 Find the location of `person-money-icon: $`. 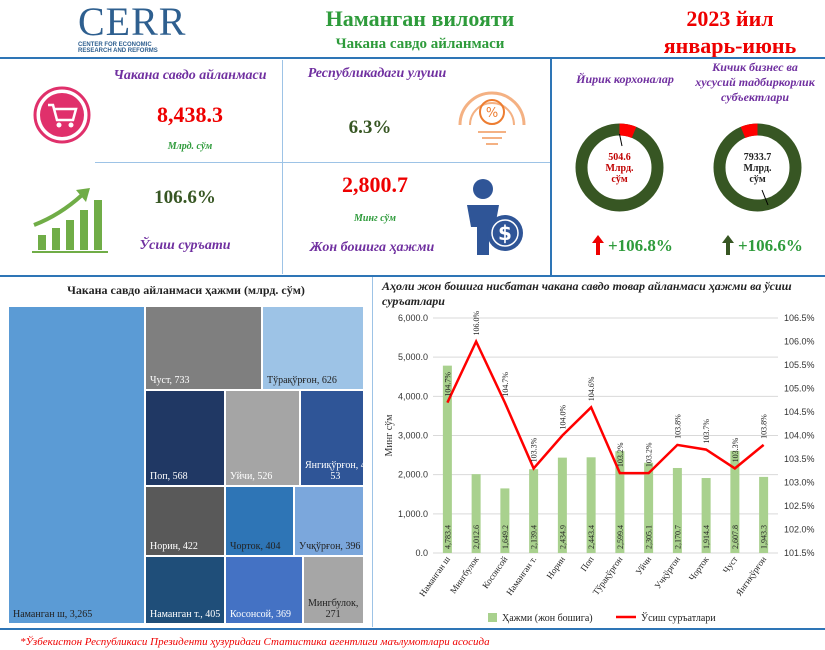

person-money-icon: $ is located at coordinates (495, 217).